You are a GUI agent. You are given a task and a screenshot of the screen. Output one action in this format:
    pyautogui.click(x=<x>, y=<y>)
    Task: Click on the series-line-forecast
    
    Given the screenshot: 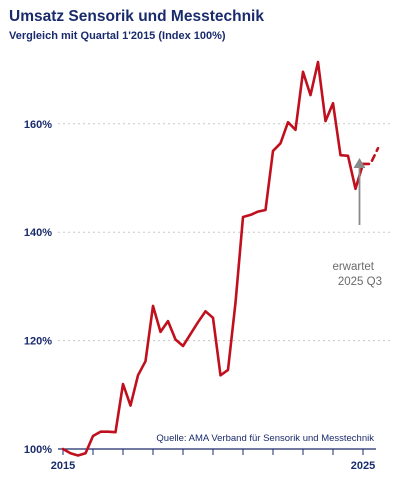 What is the action you would take?
    pyautogui.click(x=370, y=156)
    